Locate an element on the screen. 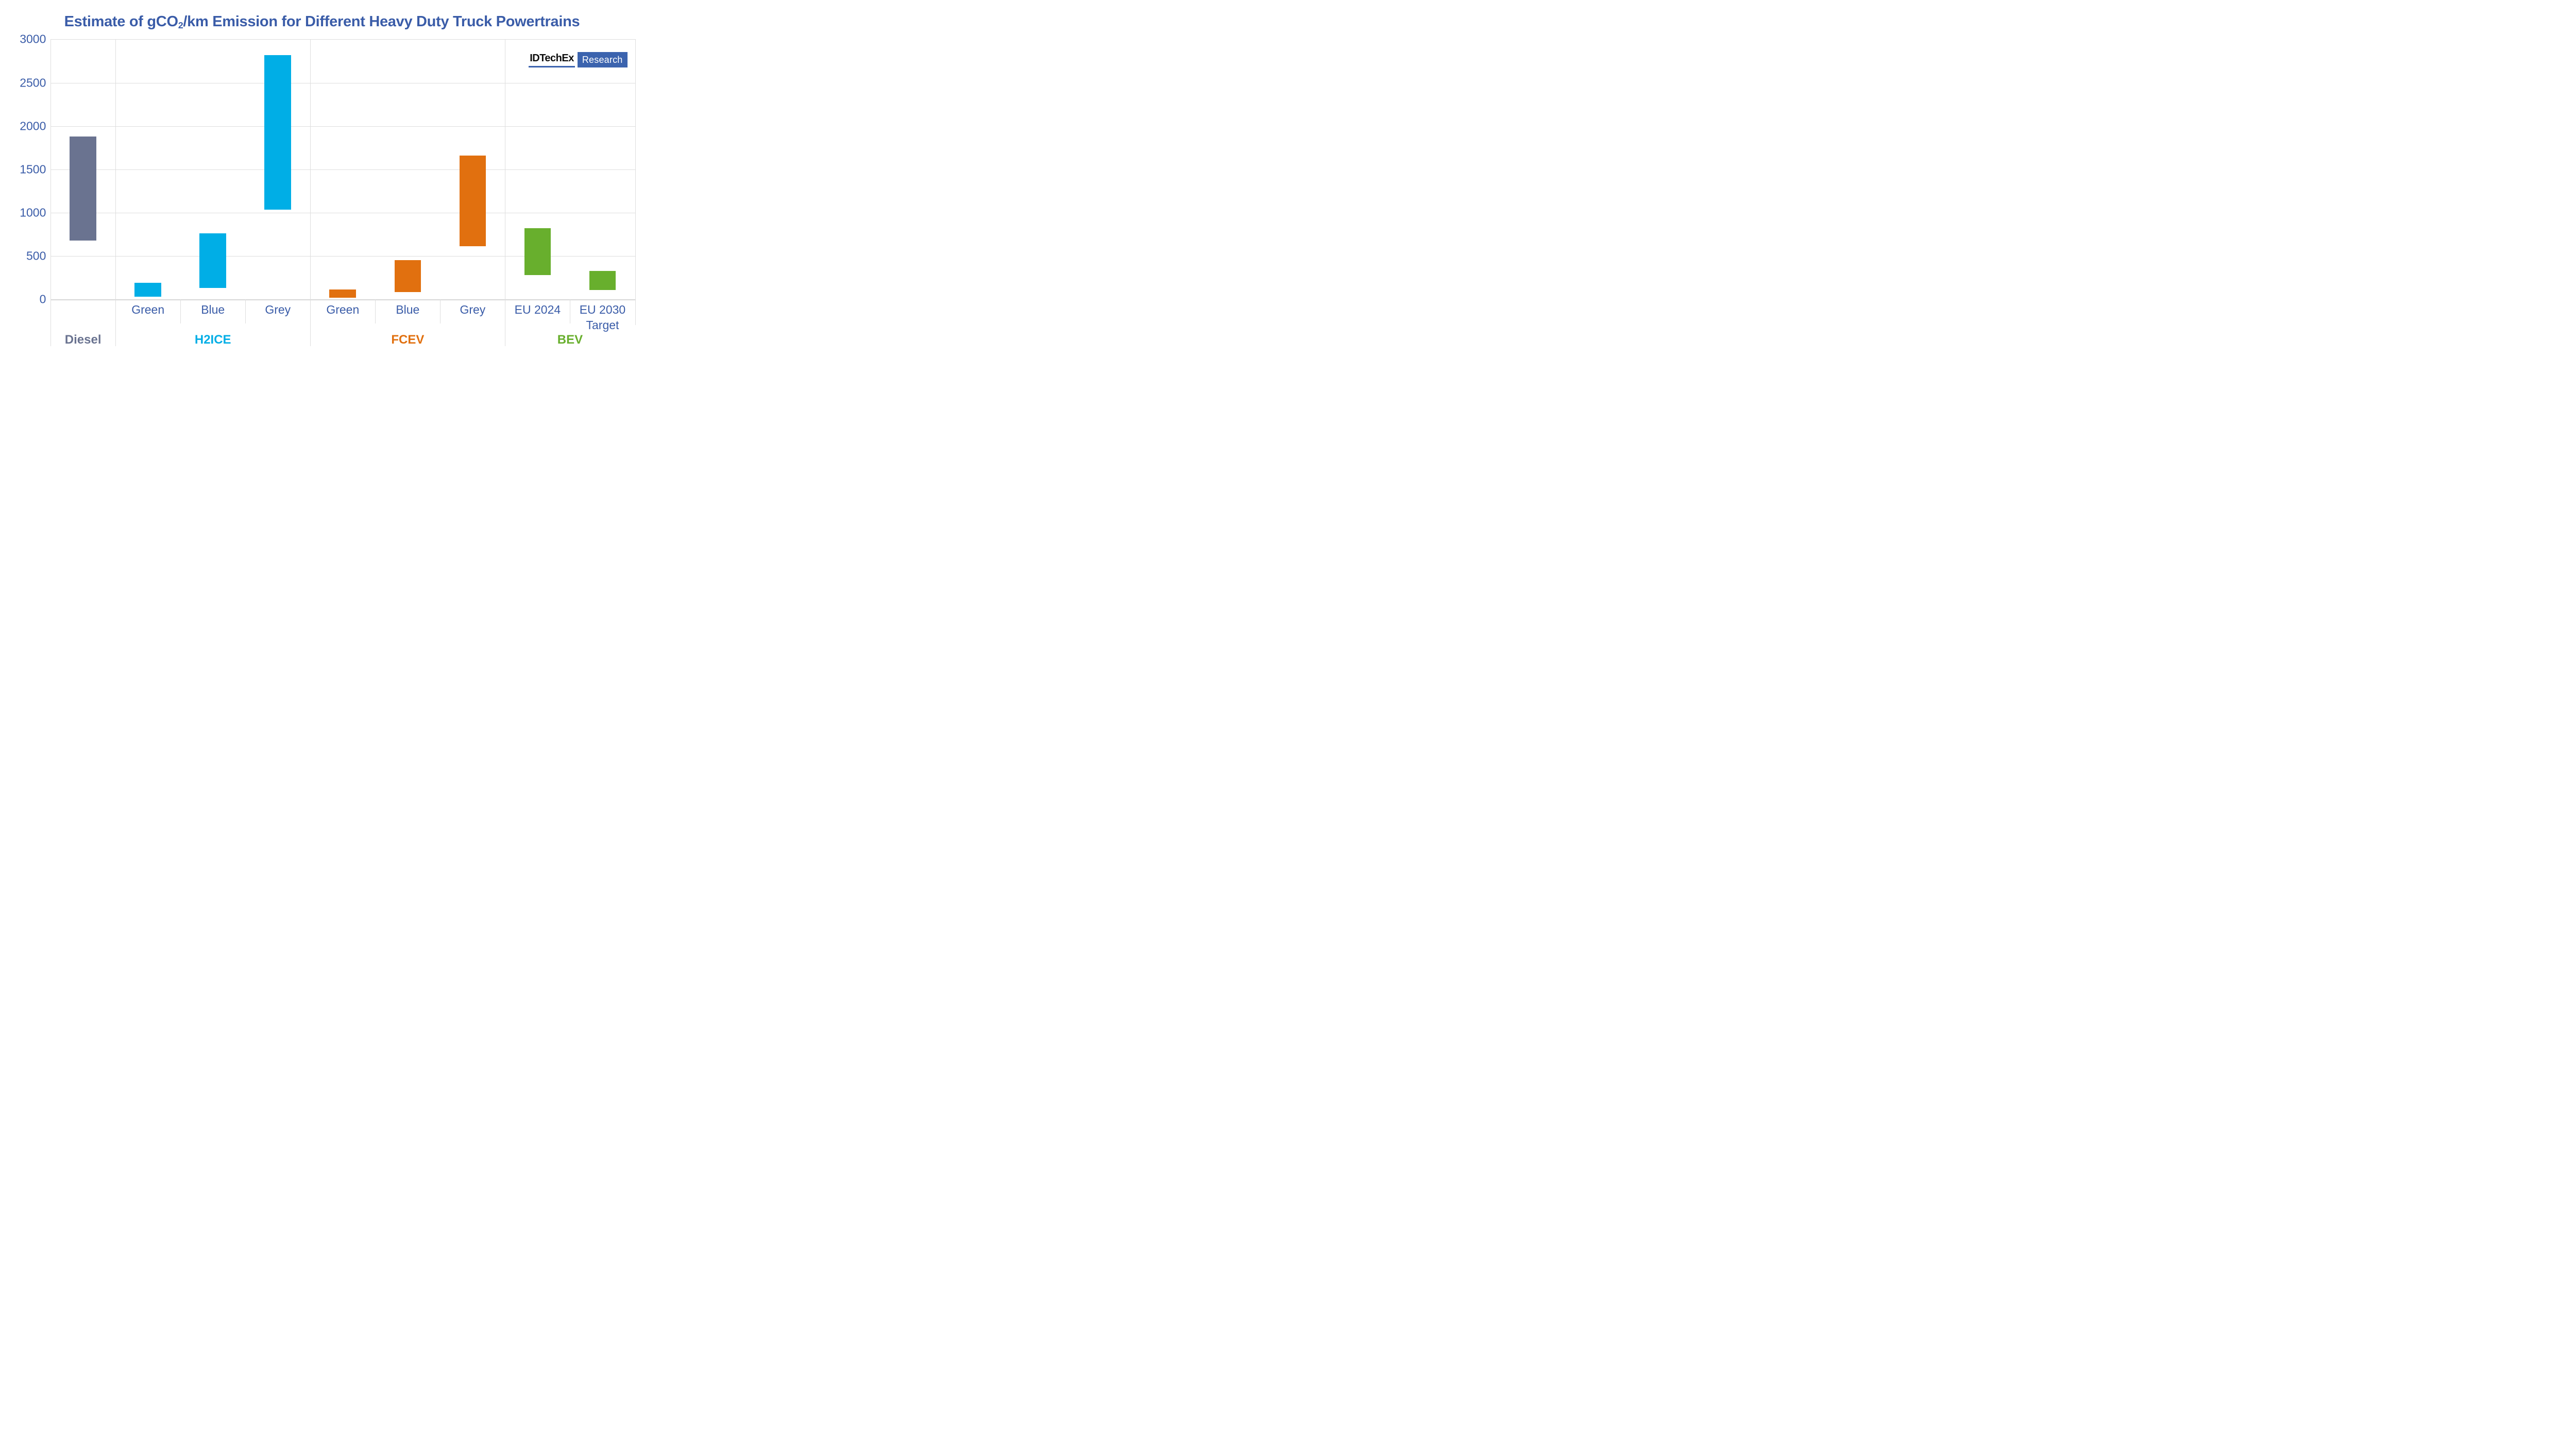 The image size is (2576, 1449). group-label-fcev: FCEV is located at coordinates (408, 340).